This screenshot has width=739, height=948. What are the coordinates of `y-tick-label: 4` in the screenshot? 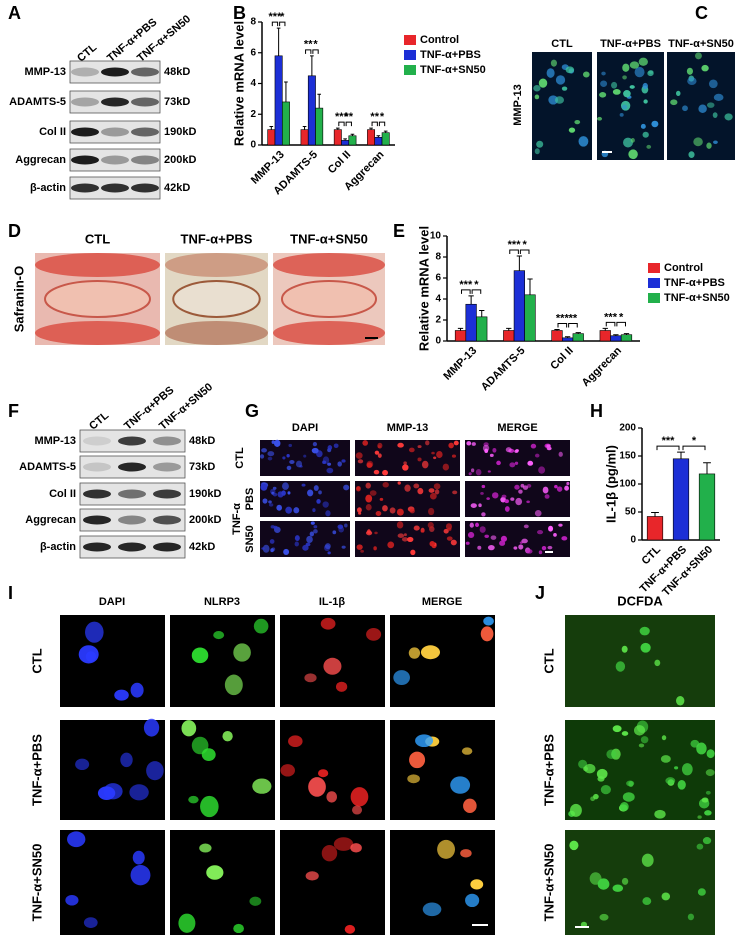 It's located at (253, 83).